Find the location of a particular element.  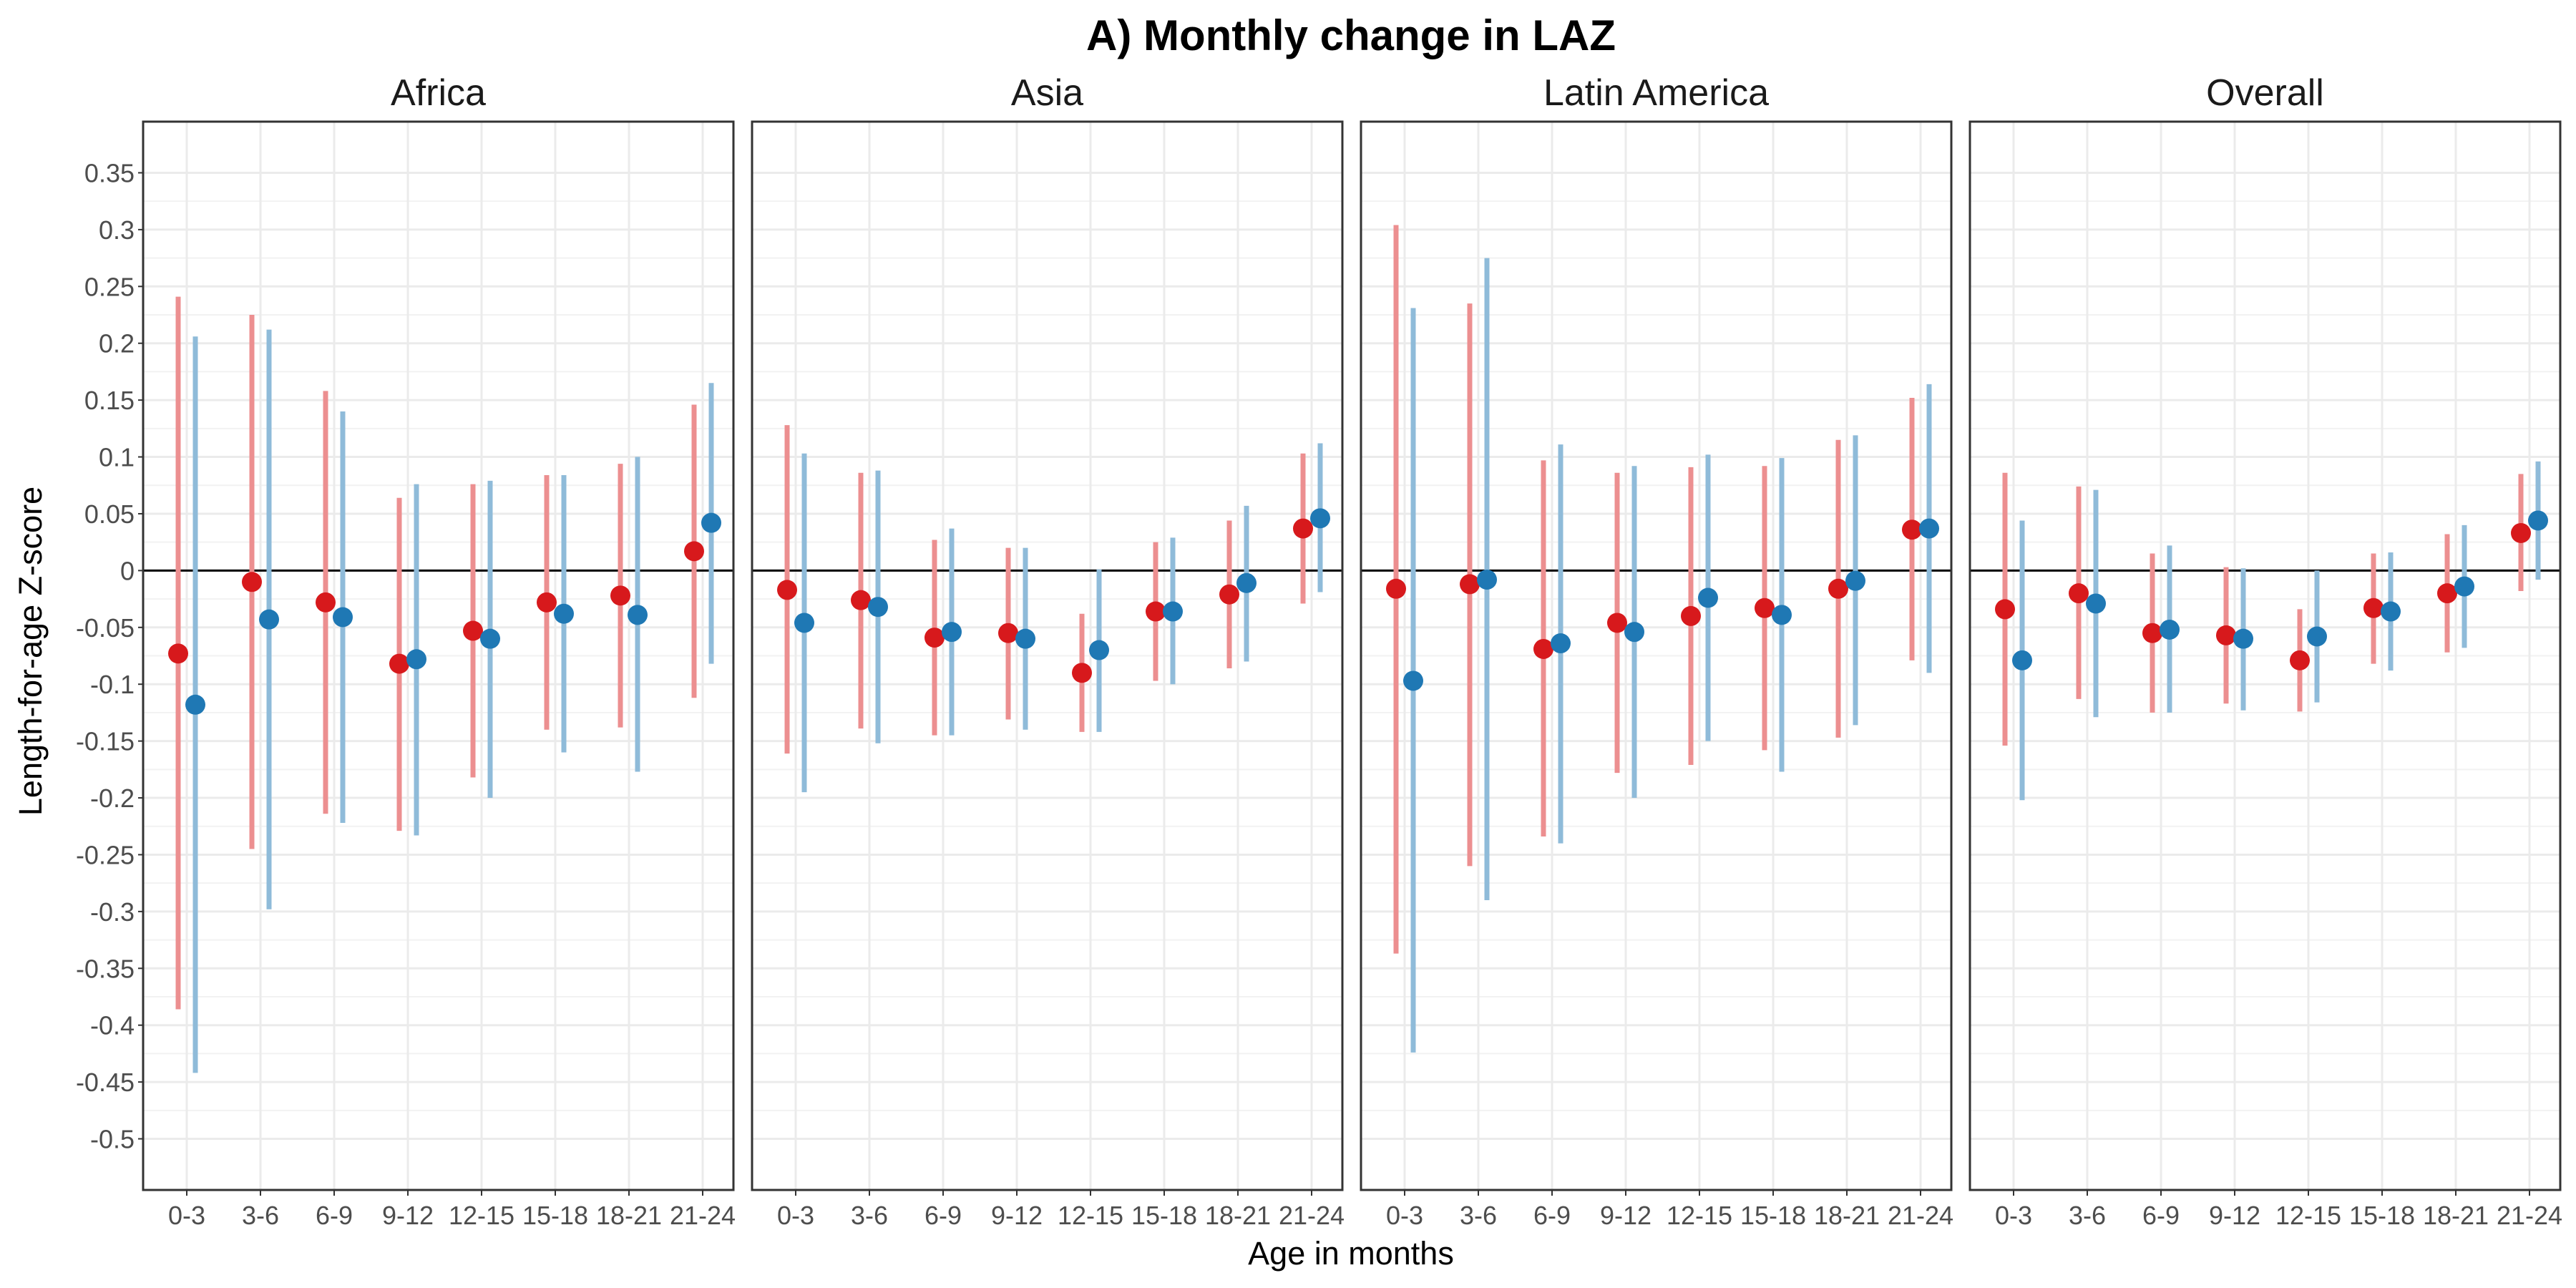

facet-strip-label: Asia is located at coordinates (1047, 93).